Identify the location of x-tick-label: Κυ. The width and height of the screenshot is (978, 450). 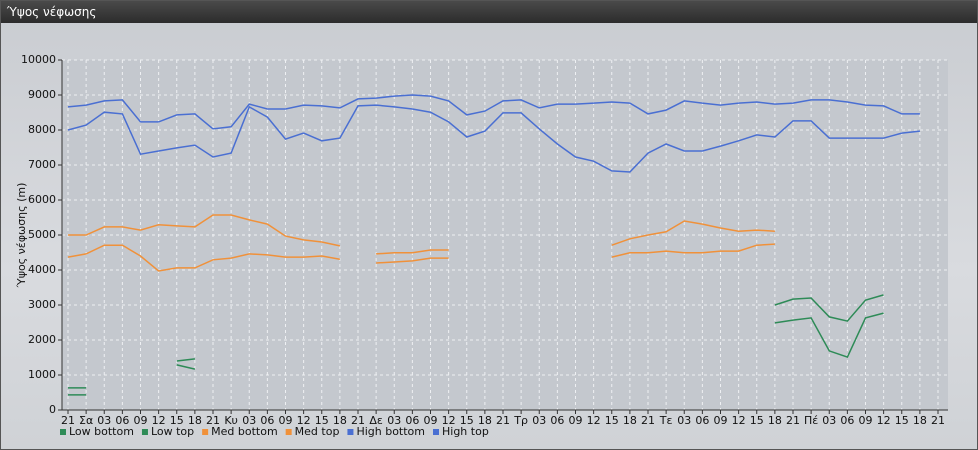
(231, 420).